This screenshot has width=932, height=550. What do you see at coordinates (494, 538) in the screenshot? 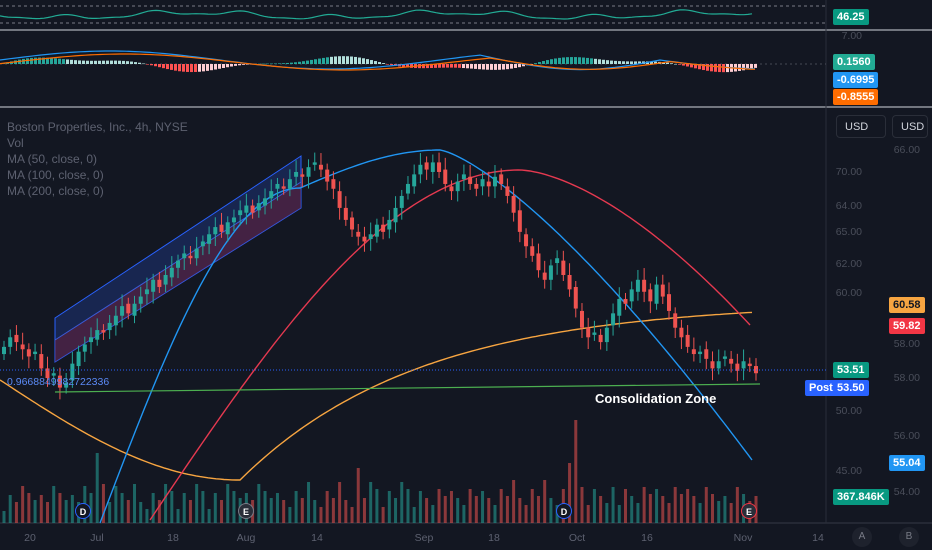
I see `time-tick: 18` at bounding box center [494, 538].